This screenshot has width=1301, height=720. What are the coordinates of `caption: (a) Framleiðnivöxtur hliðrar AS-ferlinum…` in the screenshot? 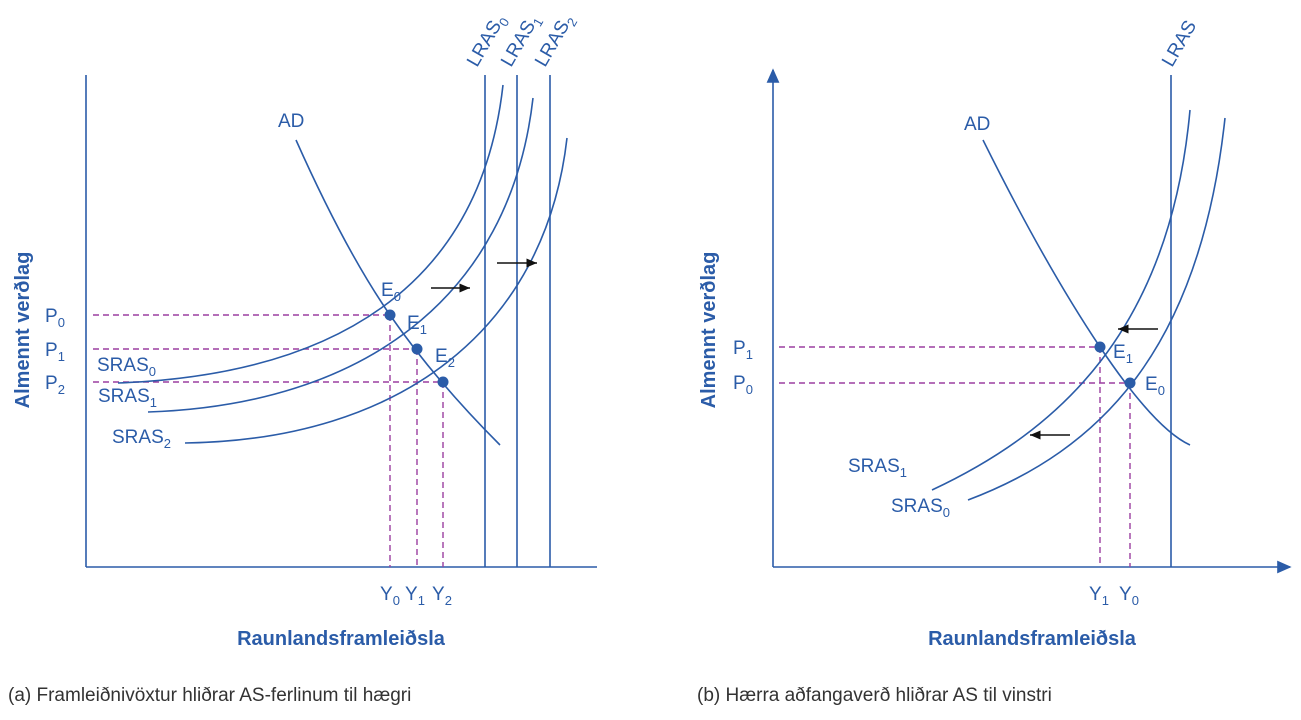 It's located at (209, 695).